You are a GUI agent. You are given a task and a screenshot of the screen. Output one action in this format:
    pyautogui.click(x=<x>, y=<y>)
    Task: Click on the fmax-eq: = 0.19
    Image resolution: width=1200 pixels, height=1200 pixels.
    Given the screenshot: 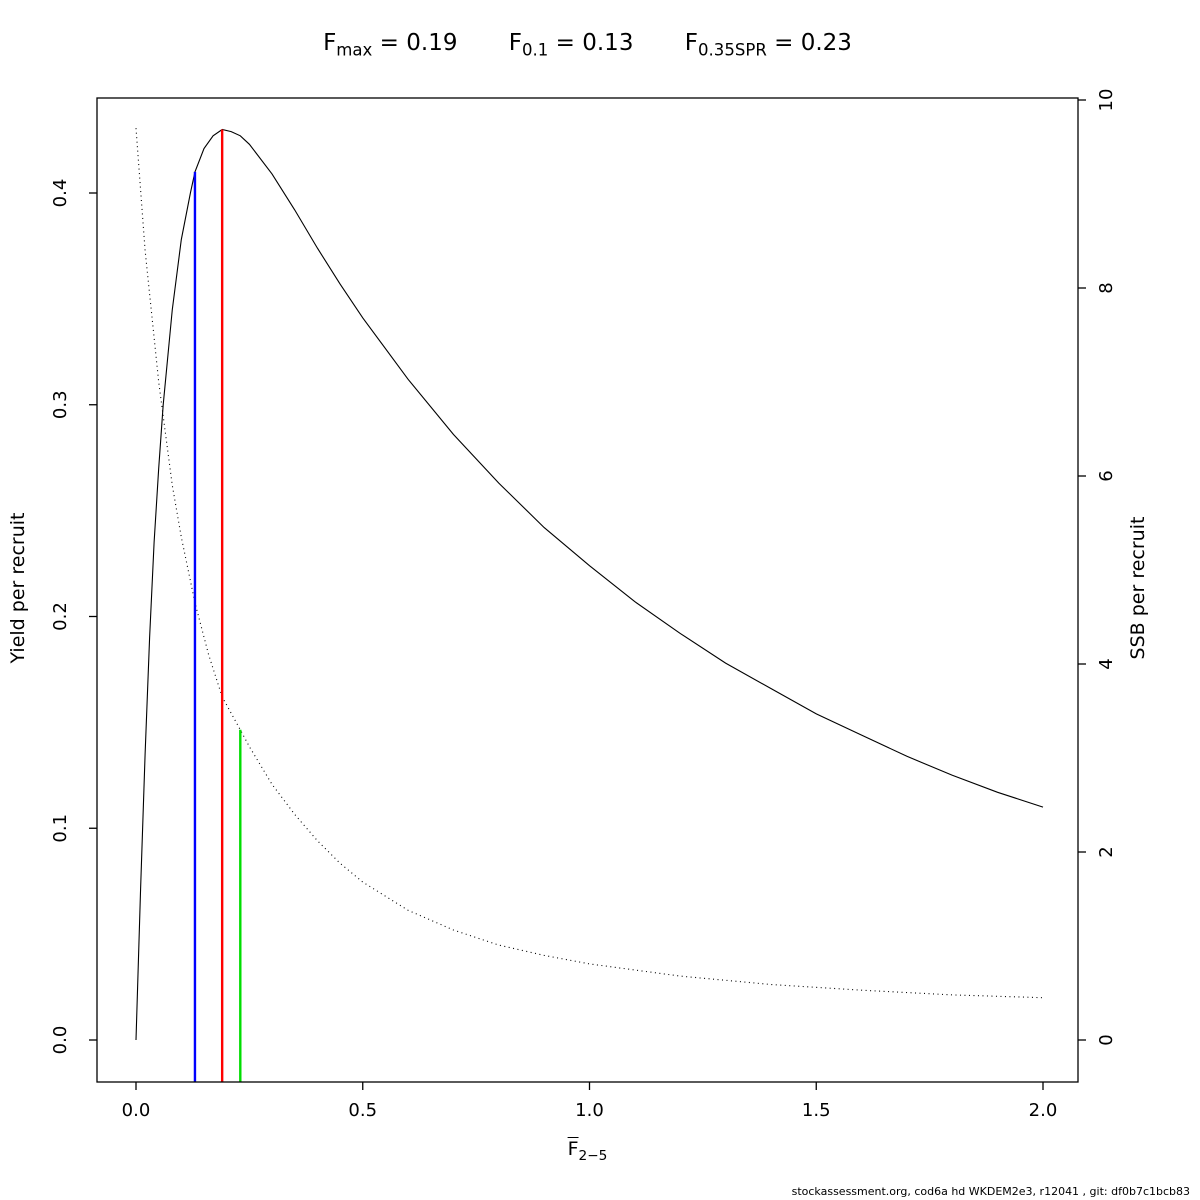 What is the action you would take?
    pyautogui.click(x=415, y=43)
    